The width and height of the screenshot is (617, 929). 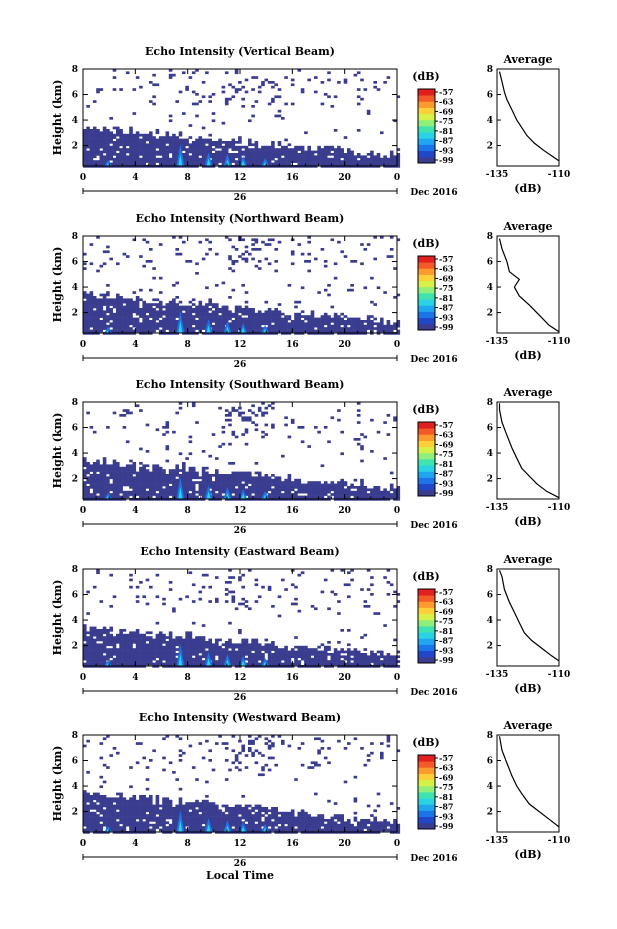 What do you see at coordinates (527, 688) in the screenshot?
I see `average-x-label: (dB)` at bounding box center [527, 688].